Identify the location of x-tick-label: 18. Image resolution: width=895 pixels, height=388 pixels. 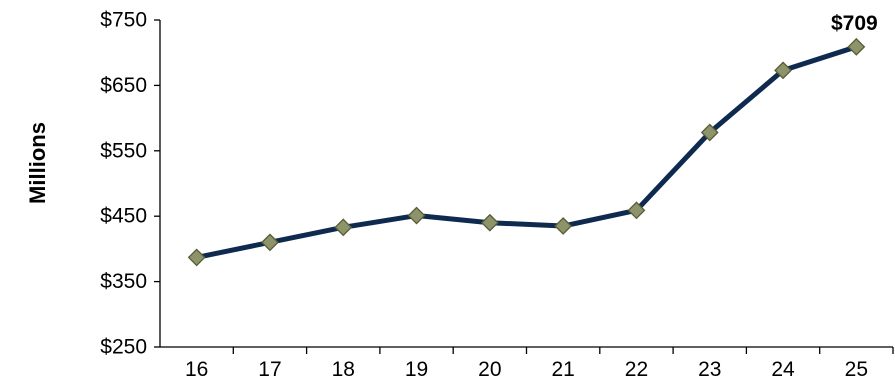
(343, 369).